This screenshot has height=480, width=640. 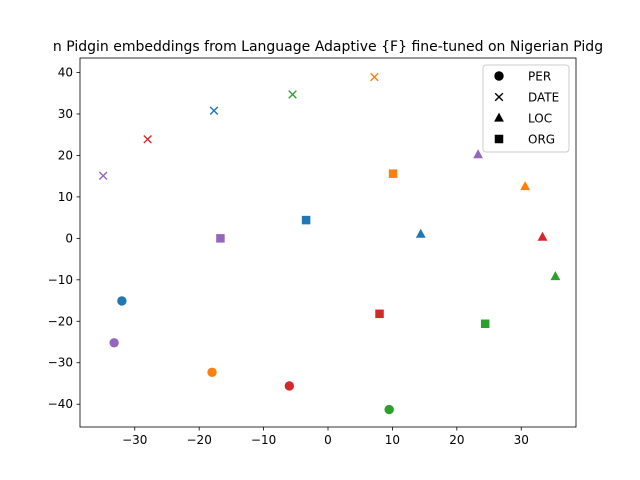 I want to click on y-tick-label: 30, so click(x=65, y=114).